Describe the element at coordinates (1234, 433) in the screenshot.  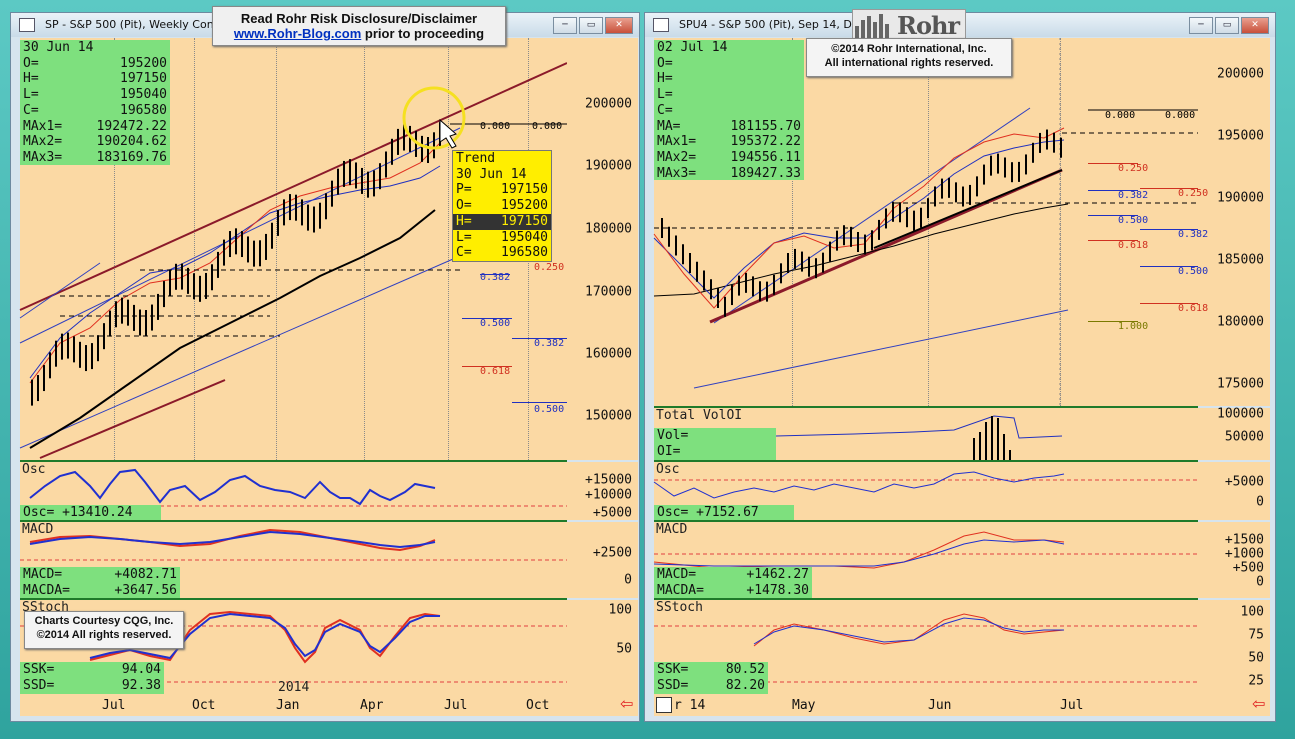
I see `right-volume-axis: 100000 50000` at that location.